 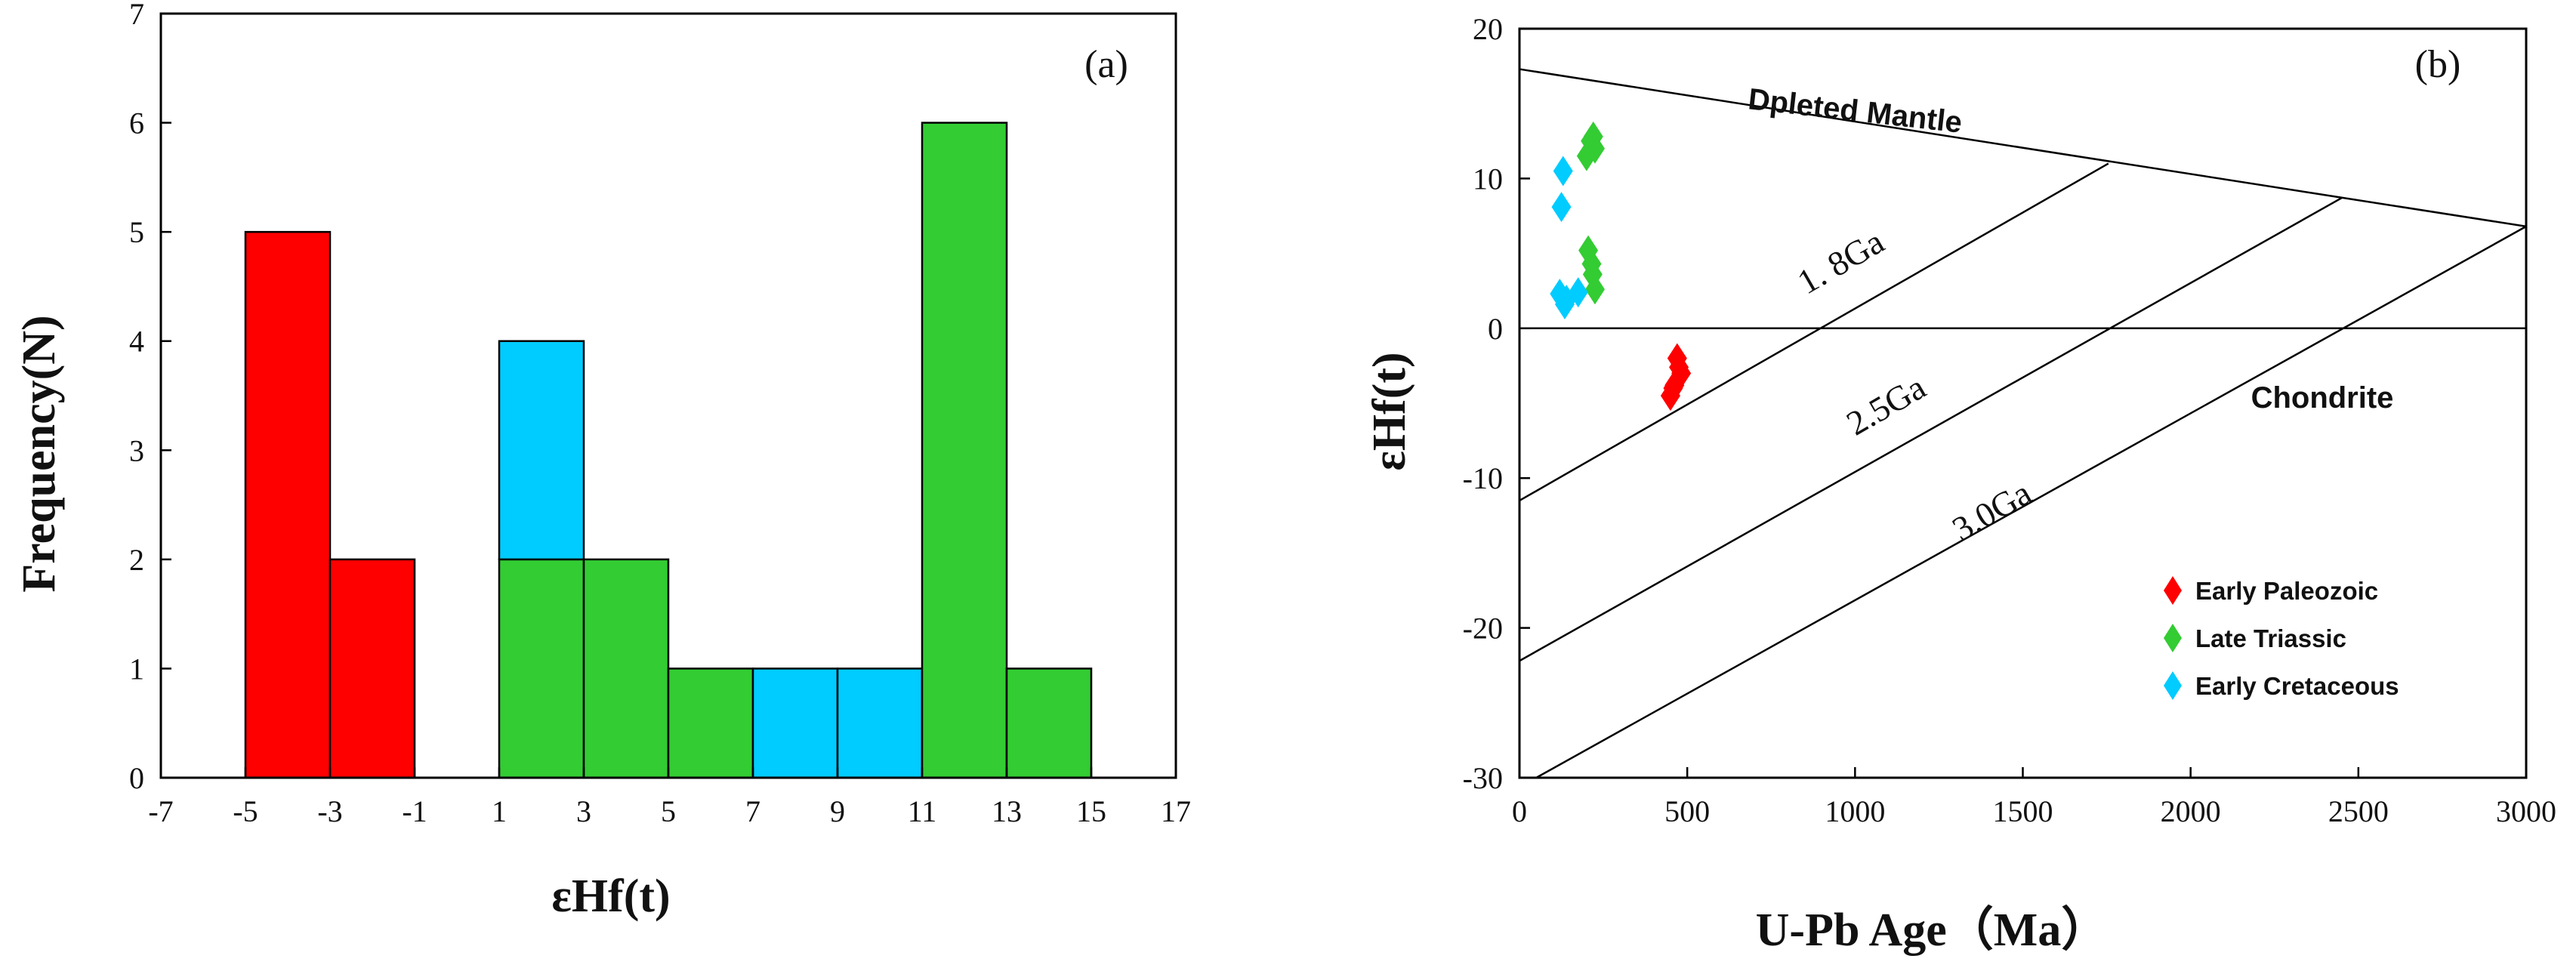 What do you see at coordinates (1176, 811) in the screenshot?
I see `x-tick-label: 17` at bounding box center [1176, 811].